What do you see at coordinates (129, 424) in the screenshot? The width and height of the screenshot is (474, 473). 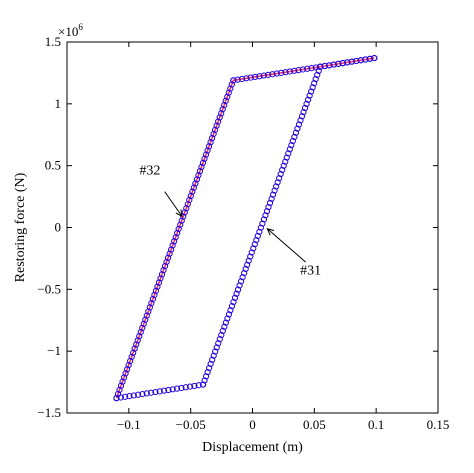 I see `x-tick-label: −0.1` at bounding box center [129, 424].